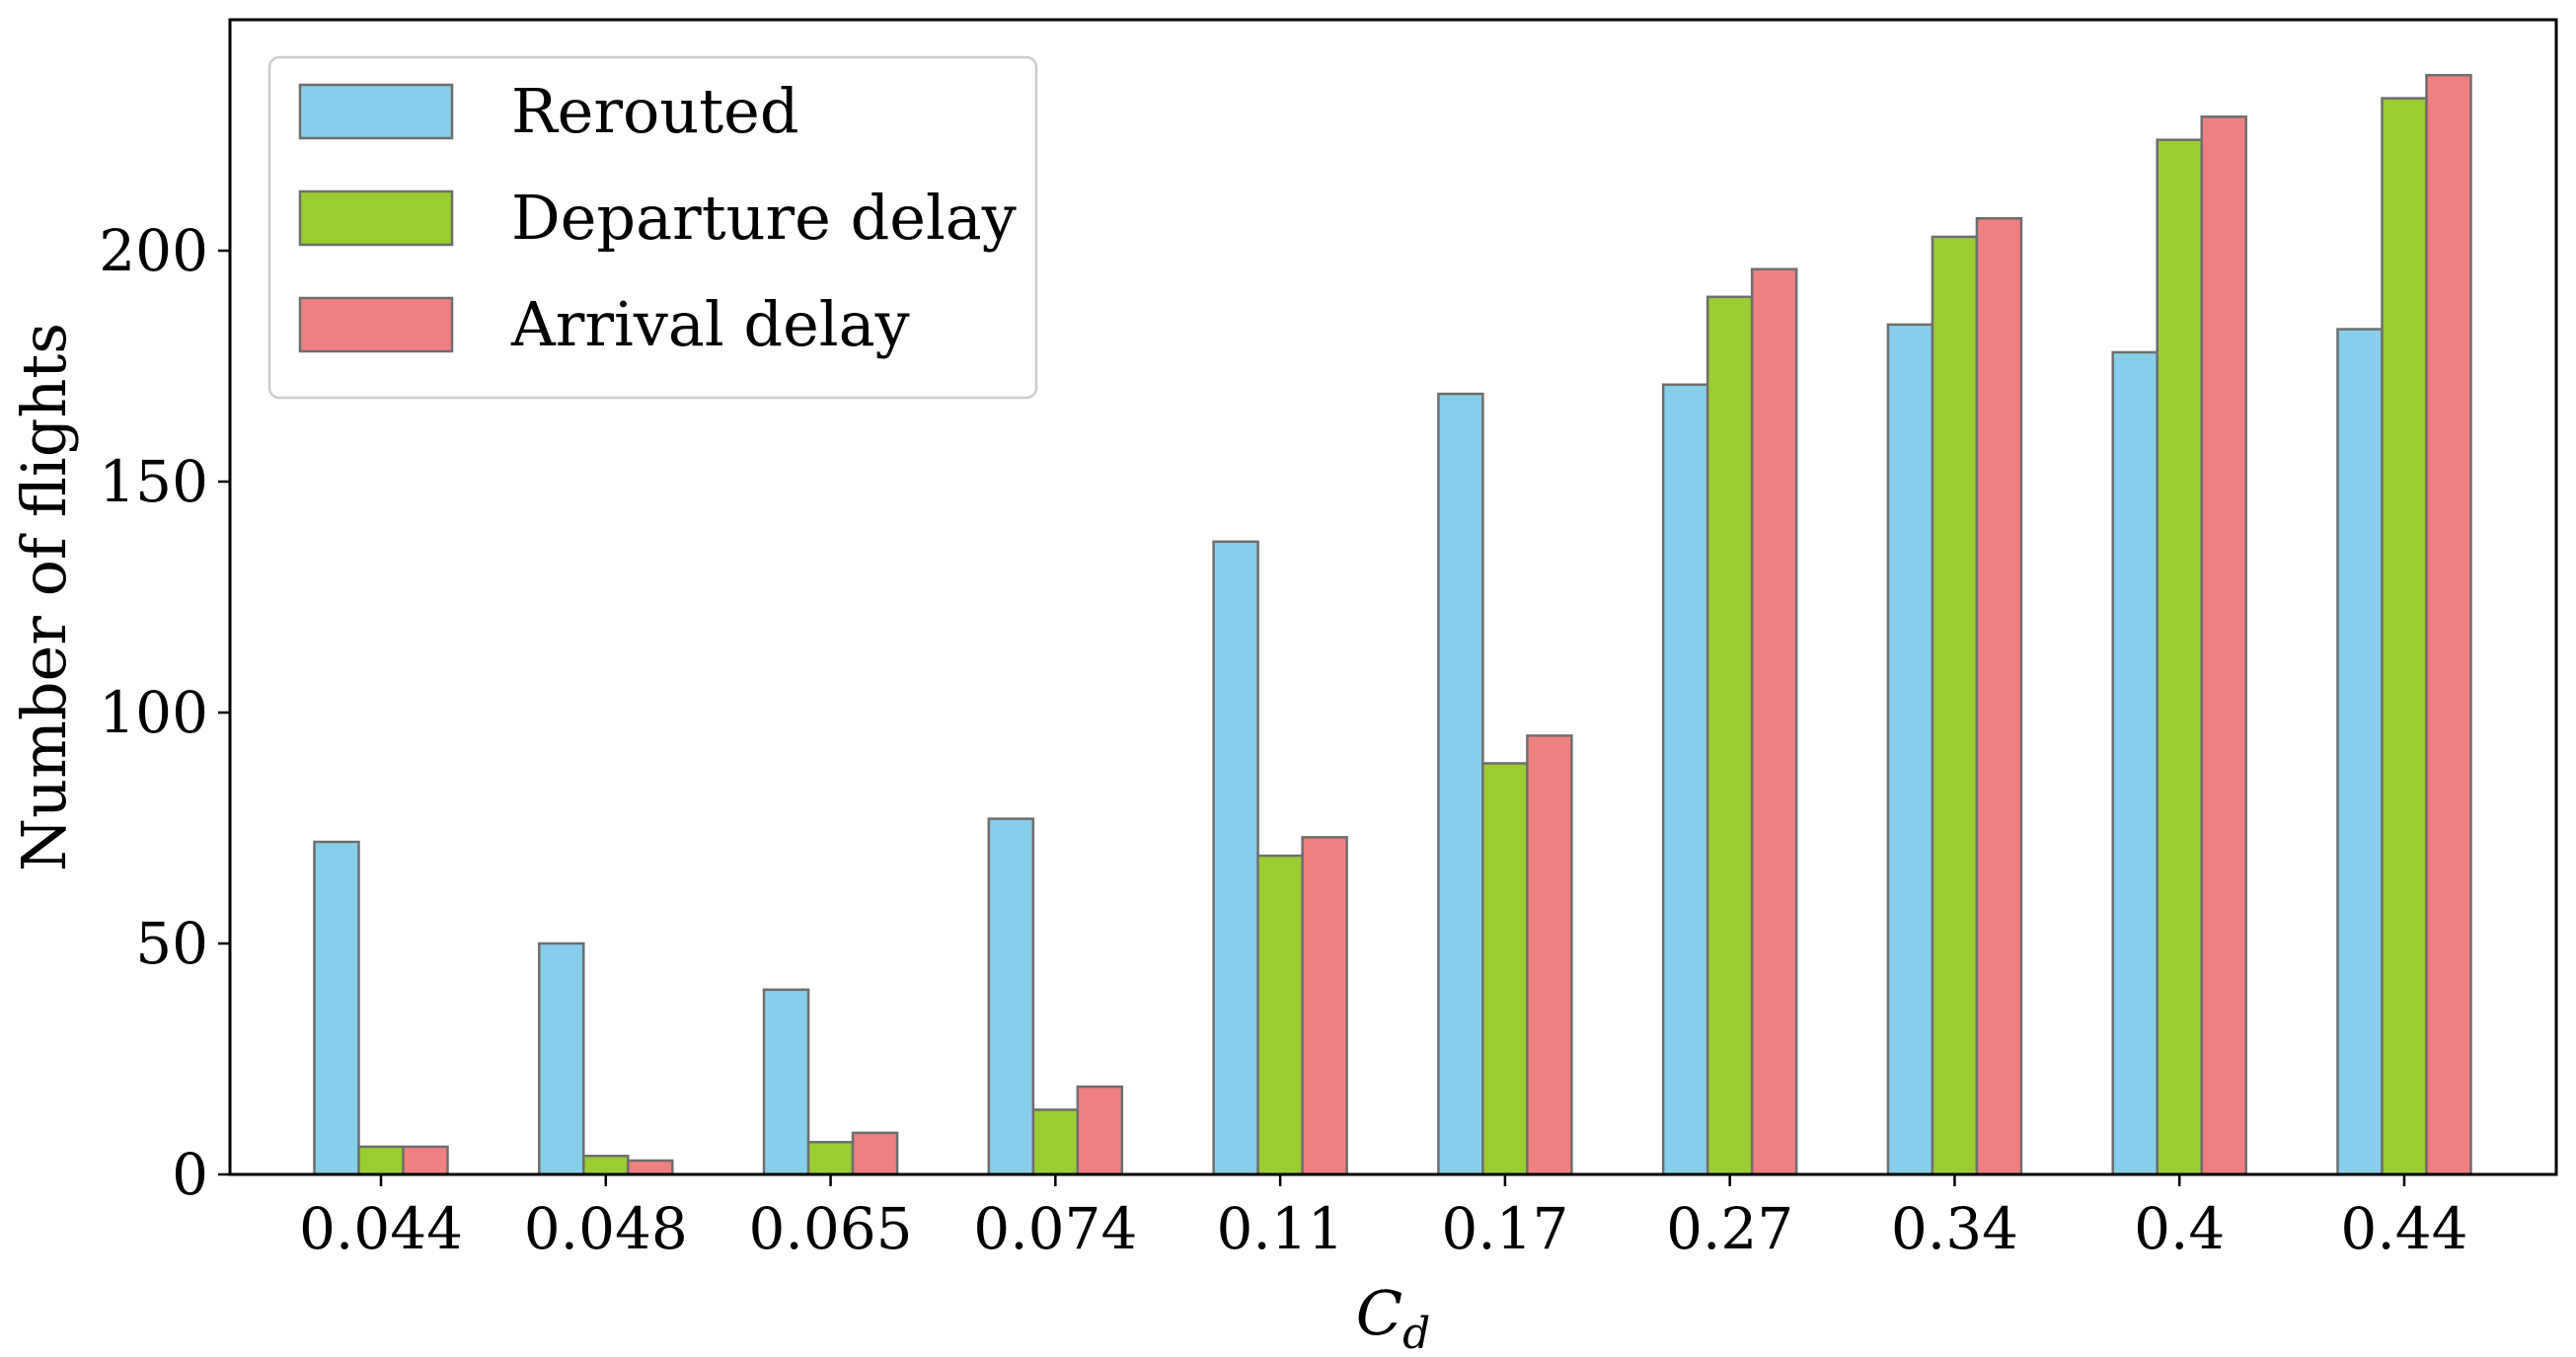 This screenshot has width=2576, height=1357. What do you see at coordinates (2405, 636) in the screenshot?
I see `bar-departure-delay-0.44` at bounding box center [2405, 636].